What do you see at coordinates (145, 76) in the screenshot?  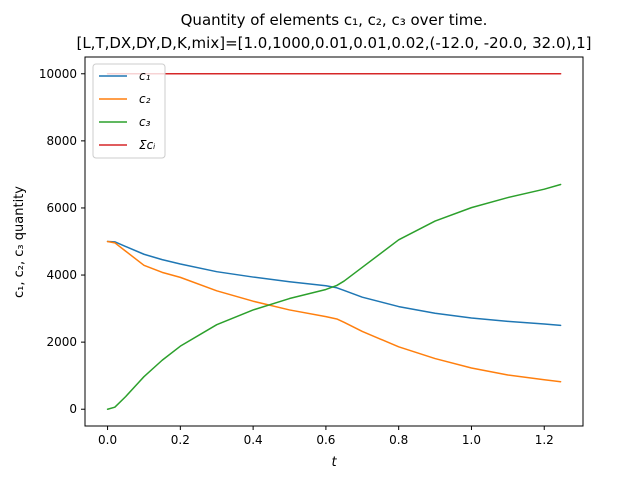 I see `legend-label-1: c₁` at bounding box center [145, 76].